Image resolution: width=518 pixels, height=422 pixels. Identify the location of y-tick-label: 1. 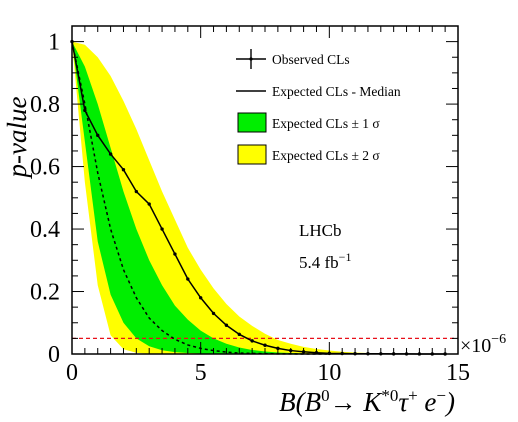
(54, 43).